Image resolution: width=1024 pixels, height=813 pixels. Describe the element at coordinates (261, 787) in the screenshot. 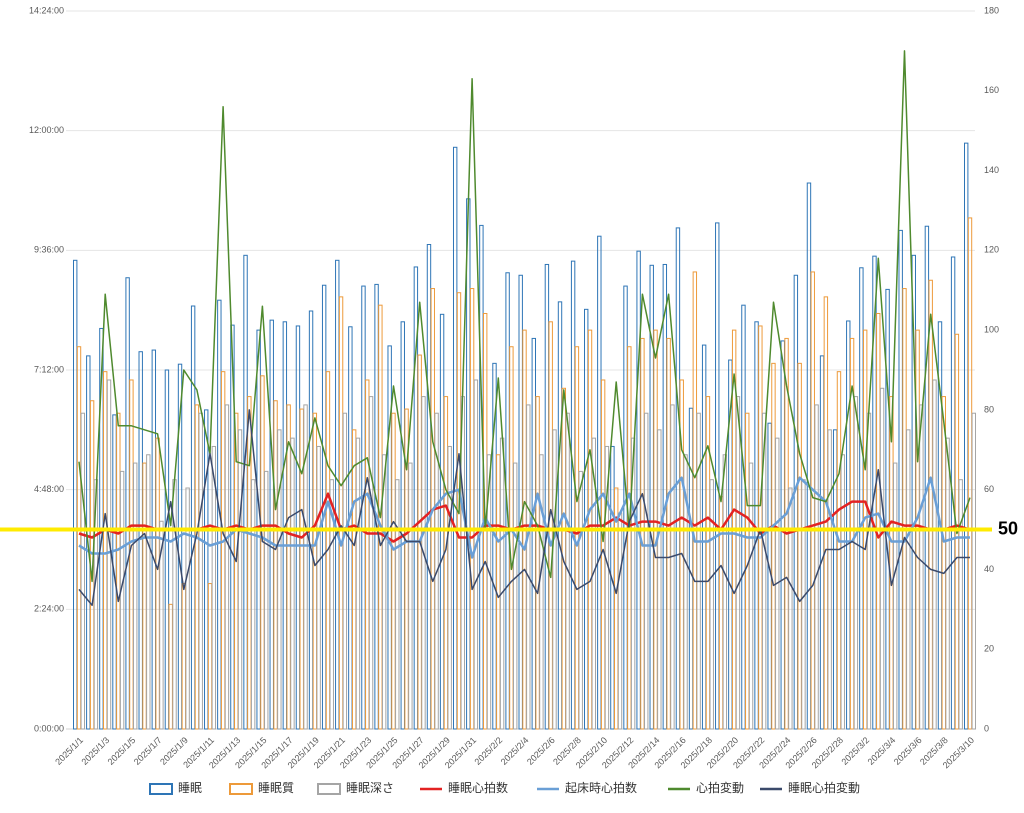

I see `legend-item: 睡眠質` at that location.